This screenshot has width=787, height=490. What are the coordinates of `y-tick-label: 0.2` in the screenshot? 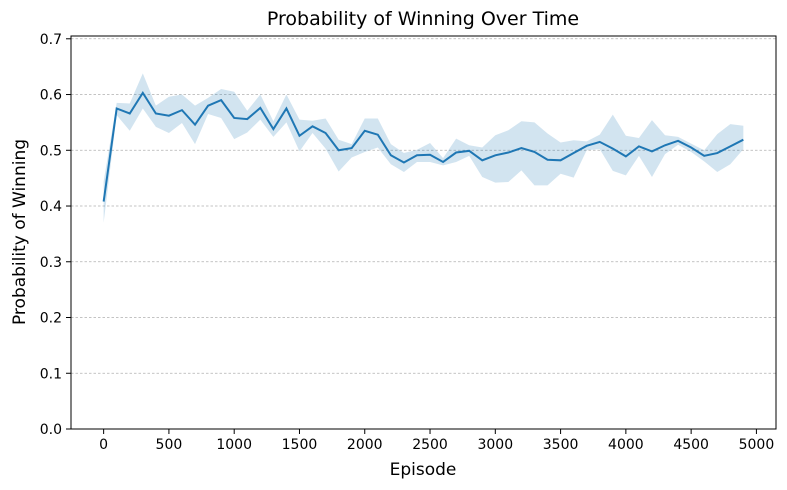 It's located at (51, 319).